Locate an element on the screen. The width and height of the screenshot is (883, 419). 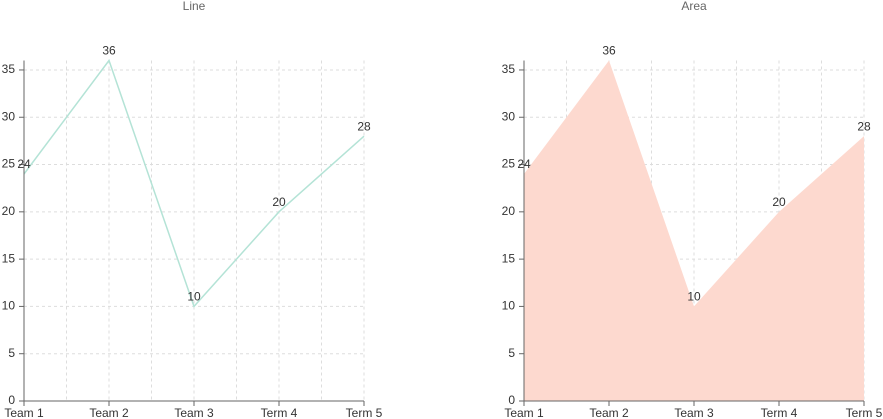
chart-title: Line is located at coordinates (194, 6).